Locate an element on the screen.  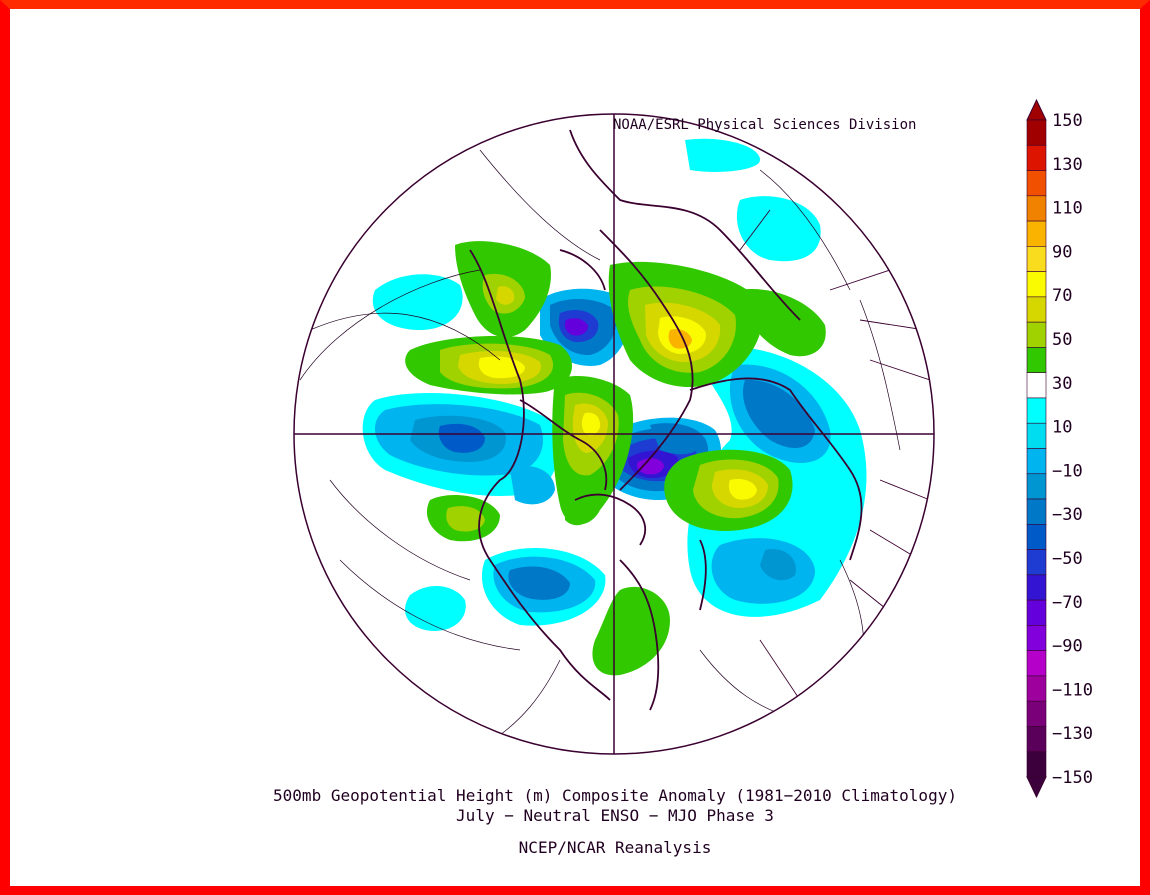
colorbar-tick-label: −90 is located at coordinates (1067, 647).